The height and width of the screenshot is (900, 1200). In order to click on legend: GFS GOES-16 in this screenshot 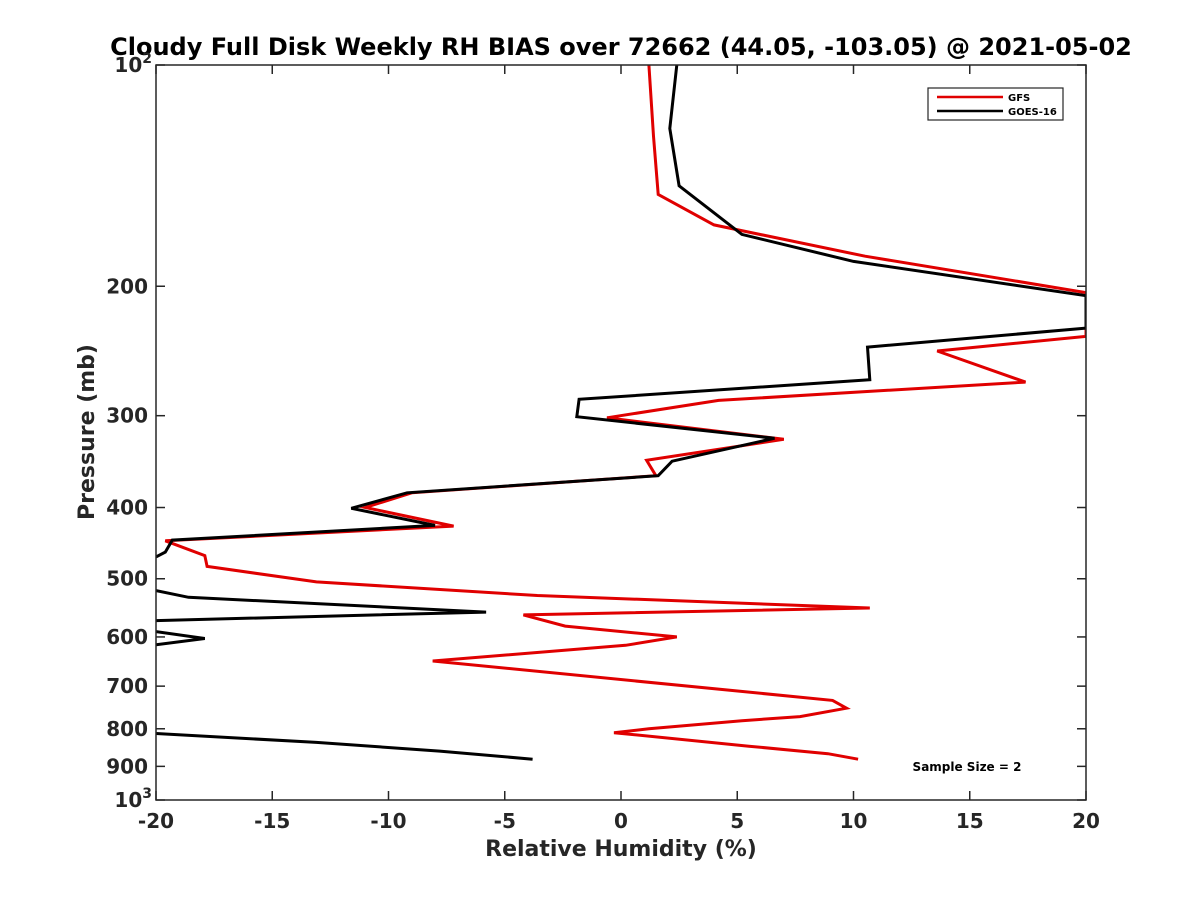, I will do `click(995, 104)`.